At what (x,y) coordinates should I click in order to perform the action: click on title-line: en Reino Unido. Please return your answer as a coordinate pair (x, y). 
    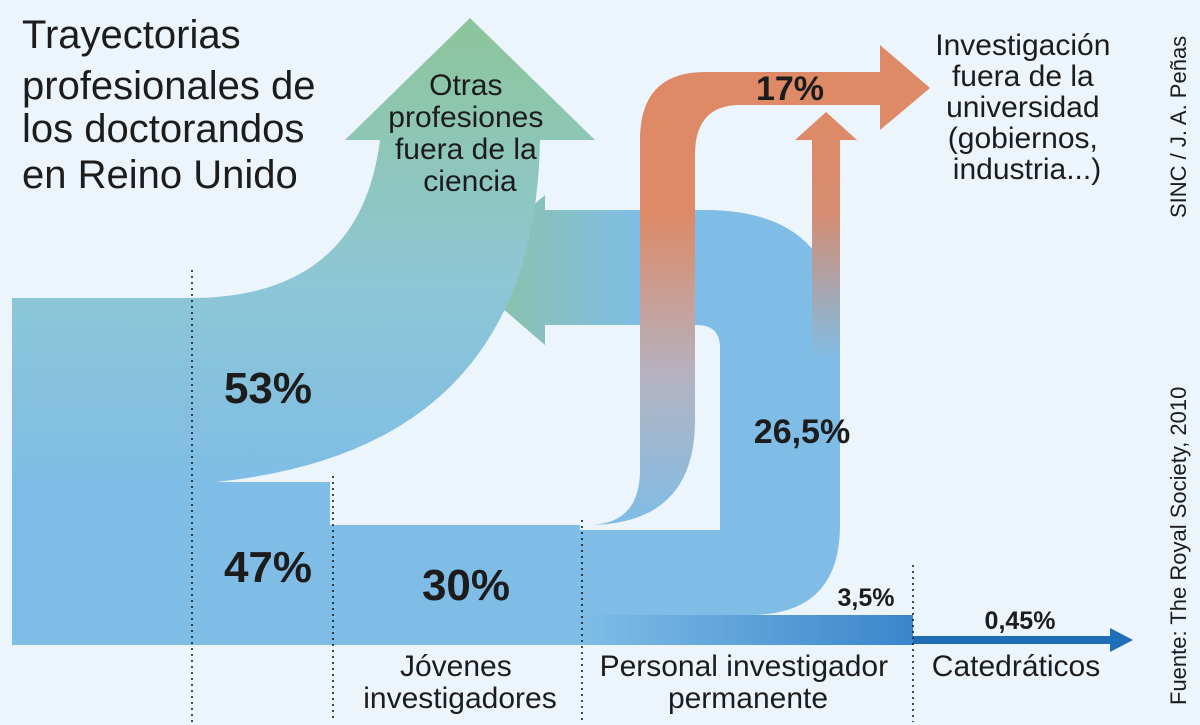
    Looking at the image, I should click on (160, 175).